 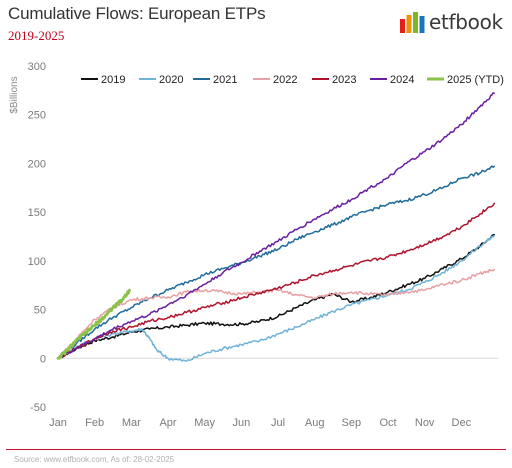 I want to click on legend: 2019 2020 2021 2022 2023 2024 2025 (YTD), so click(x=292, y=80).